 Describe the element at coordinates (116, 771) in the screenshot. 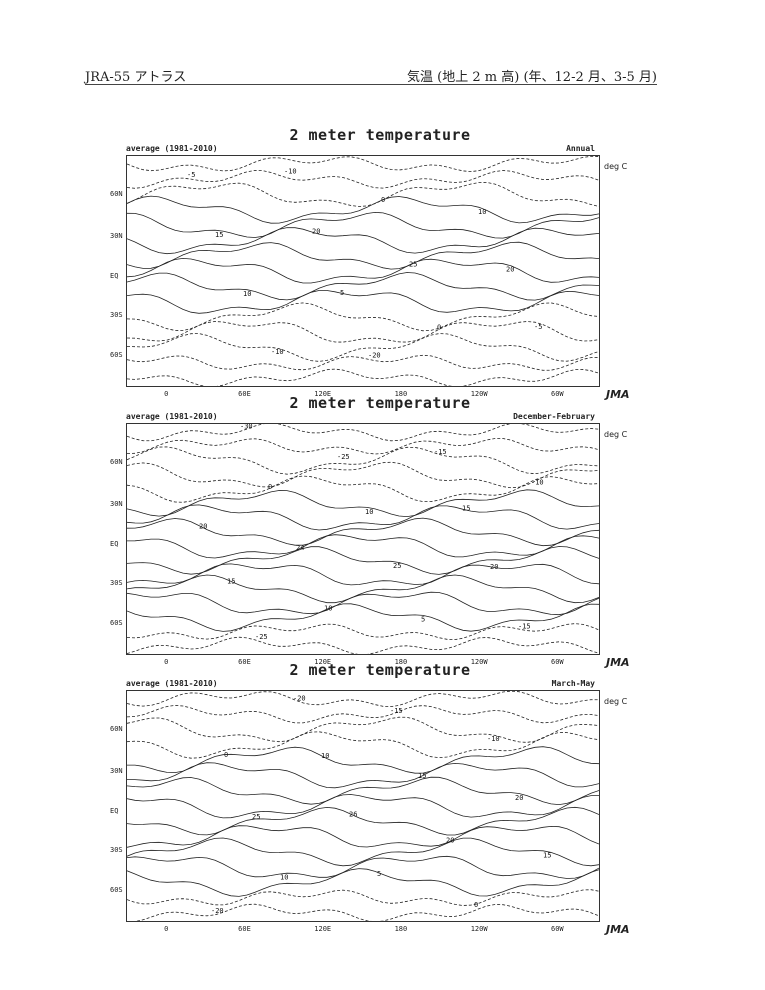

I see `lat-tick-label: 30N` at that location.